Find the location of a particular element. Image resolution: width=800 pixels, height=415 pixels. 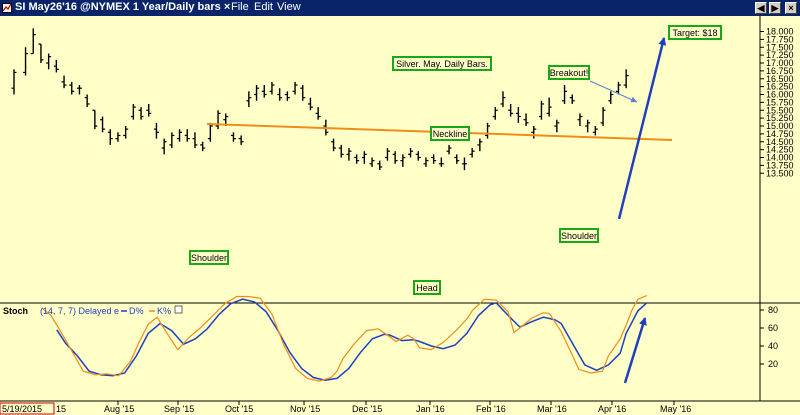

price-tick-label: 16.000 is located at coordinates (780, 95).